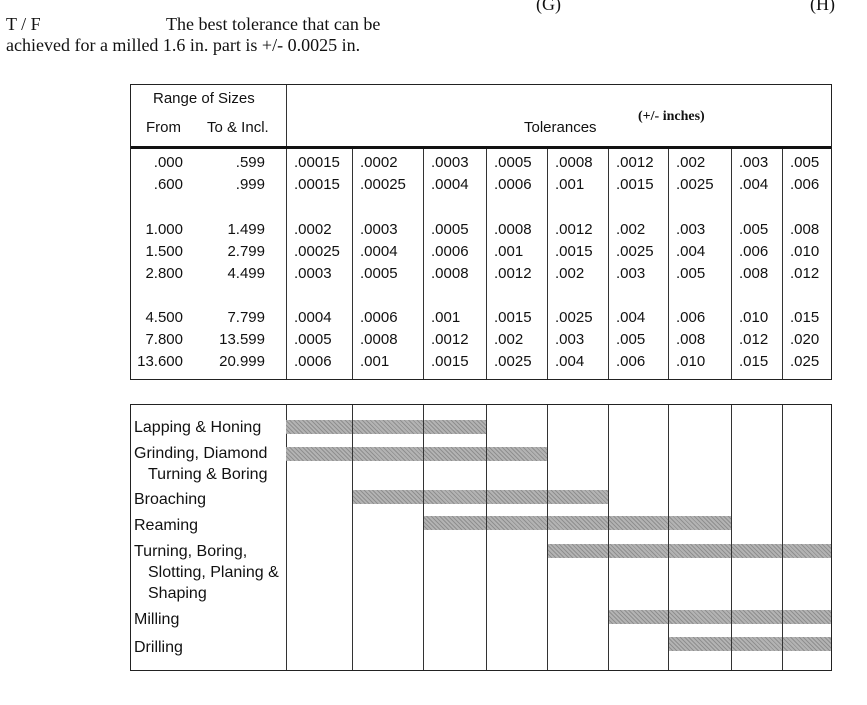  I want to click on process-label: Reaming, so click(166, 525).